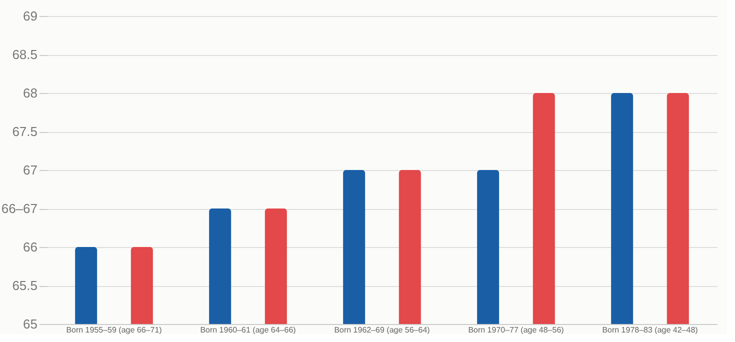  What do you see at coordinates (19, 208) in the screenshot?
I see `y-tick-label: 66–67` at bounding box center [19, 208].